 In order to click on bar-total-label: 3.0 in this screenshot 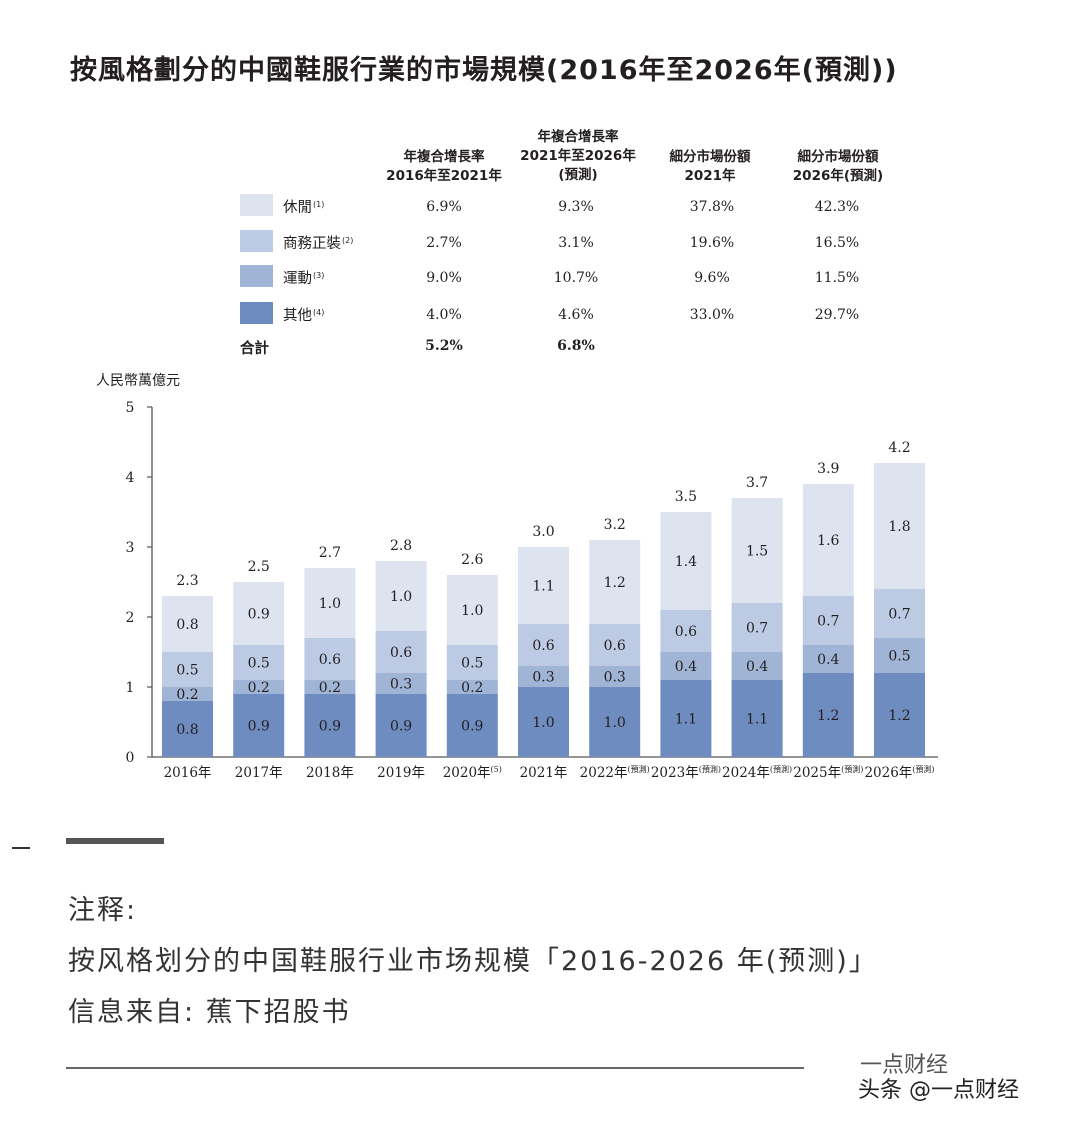, I will do `click(543, 532)`.